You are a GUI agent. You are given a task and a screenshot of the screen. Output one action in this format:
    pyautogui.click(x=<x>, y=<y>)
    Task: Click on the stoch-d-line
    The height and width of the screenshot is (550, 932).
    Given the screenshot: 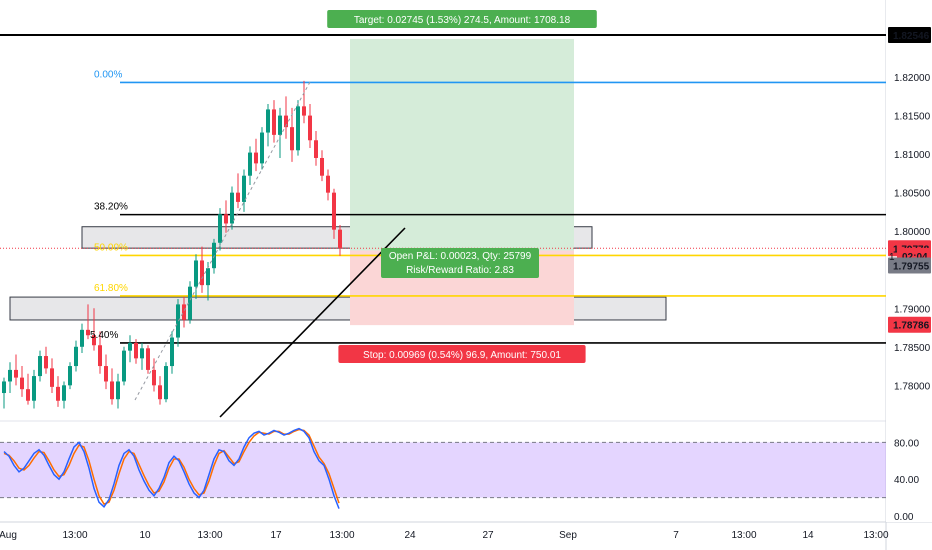 What is the action you would take?
    pyautogui.click(x=171, y=466)
    